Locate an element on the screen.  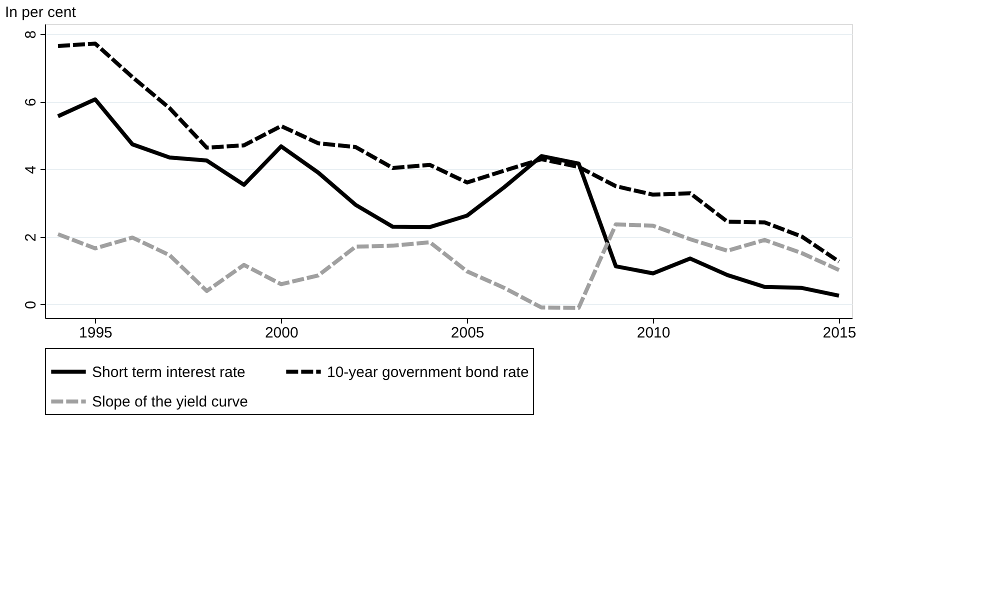
y-tick-label: 0 is located at coordinates (31, 305).